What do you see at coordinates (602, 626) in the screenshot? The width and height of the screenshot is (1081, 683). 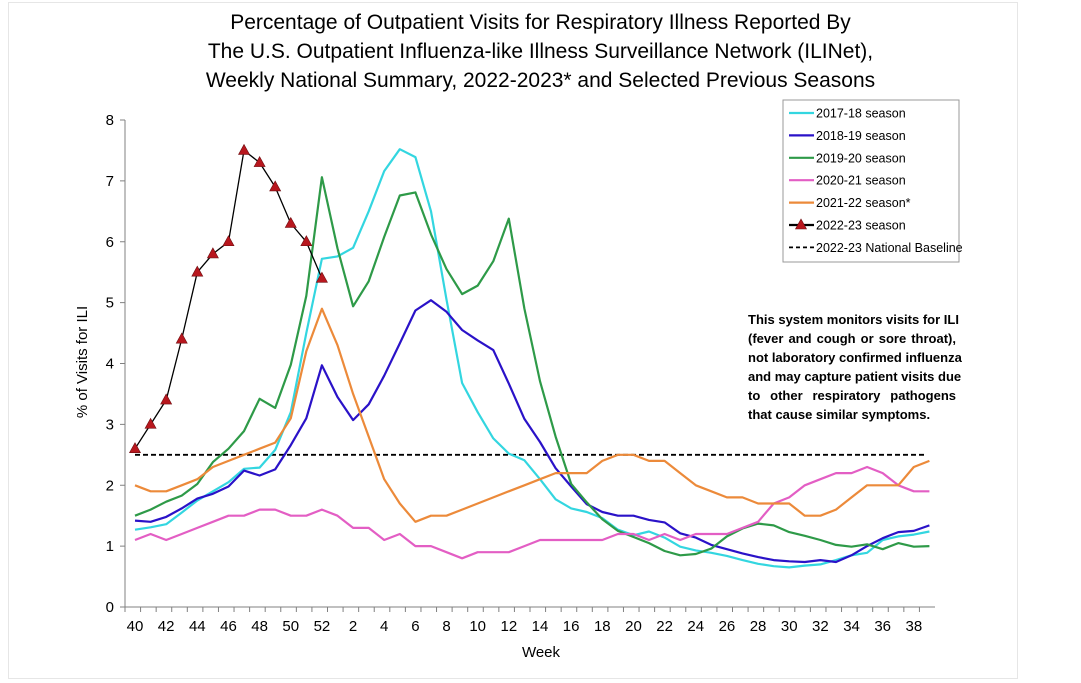 I see `x-tick-label: 18` at bounding box center [602, 626].